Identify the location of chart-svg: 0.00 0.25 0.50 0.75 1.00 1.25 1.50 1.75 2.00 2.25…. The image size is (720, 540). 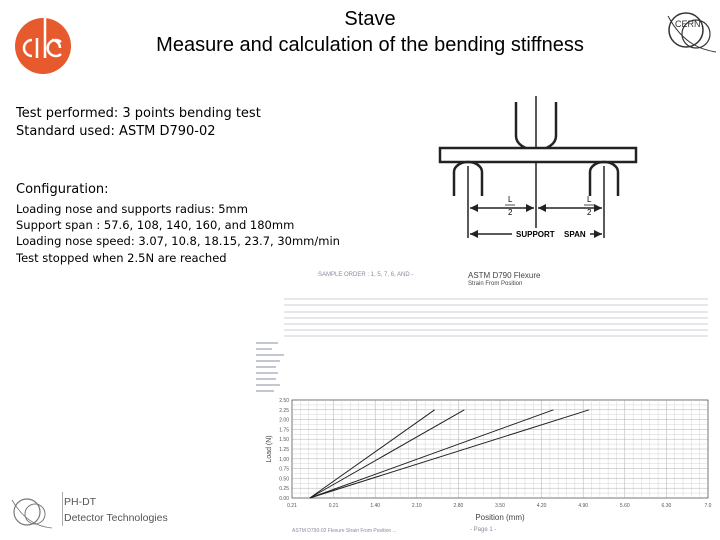
(489, 460).